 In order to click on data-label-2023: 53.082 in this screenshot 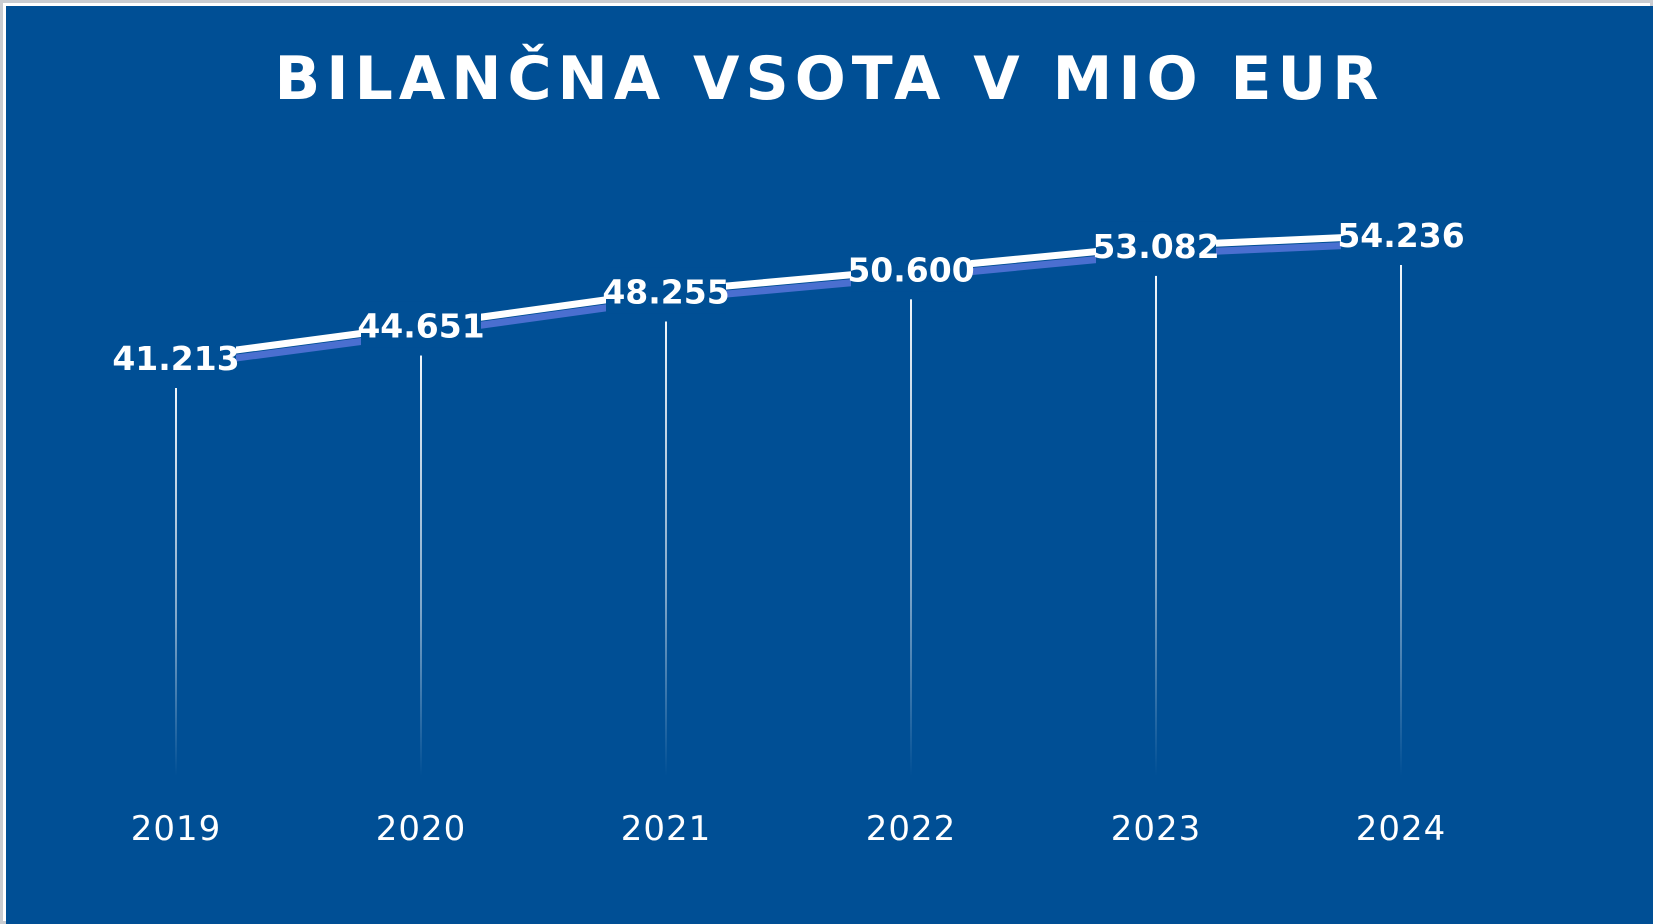, I will do `click(1155, 246)`.